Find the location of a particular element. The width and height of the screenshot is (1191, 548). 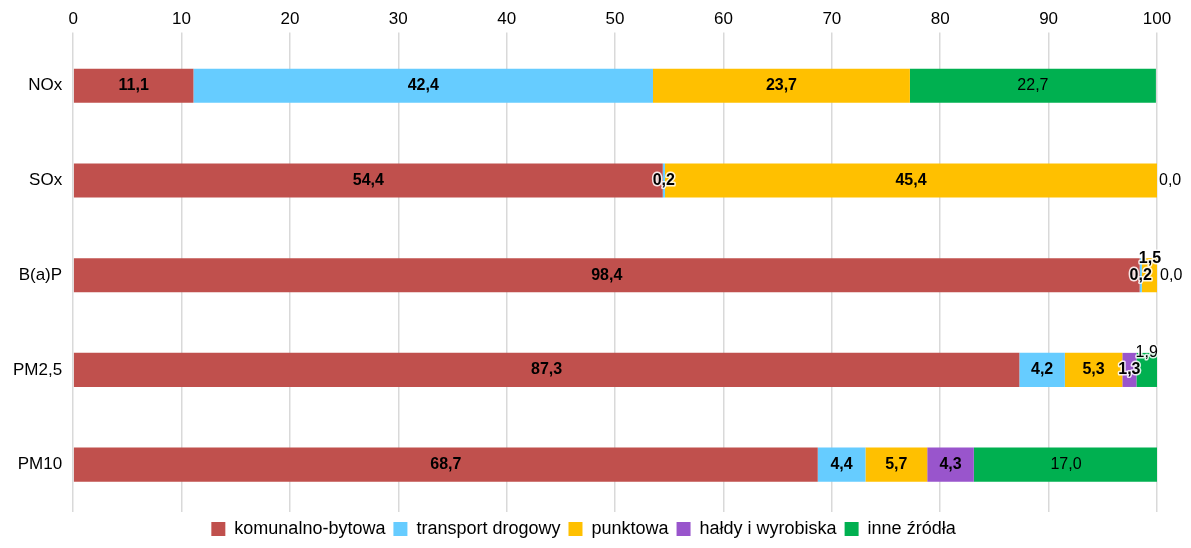

data-label: 98,4 is located at coordinates (607, 274).